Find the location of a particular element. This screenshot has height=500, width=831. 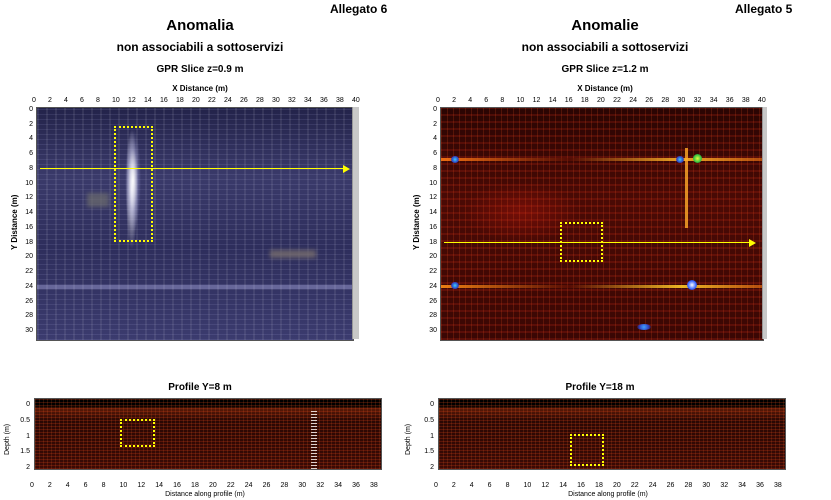

y-tick-label: 0.5 is located at coordinates (25, 420).